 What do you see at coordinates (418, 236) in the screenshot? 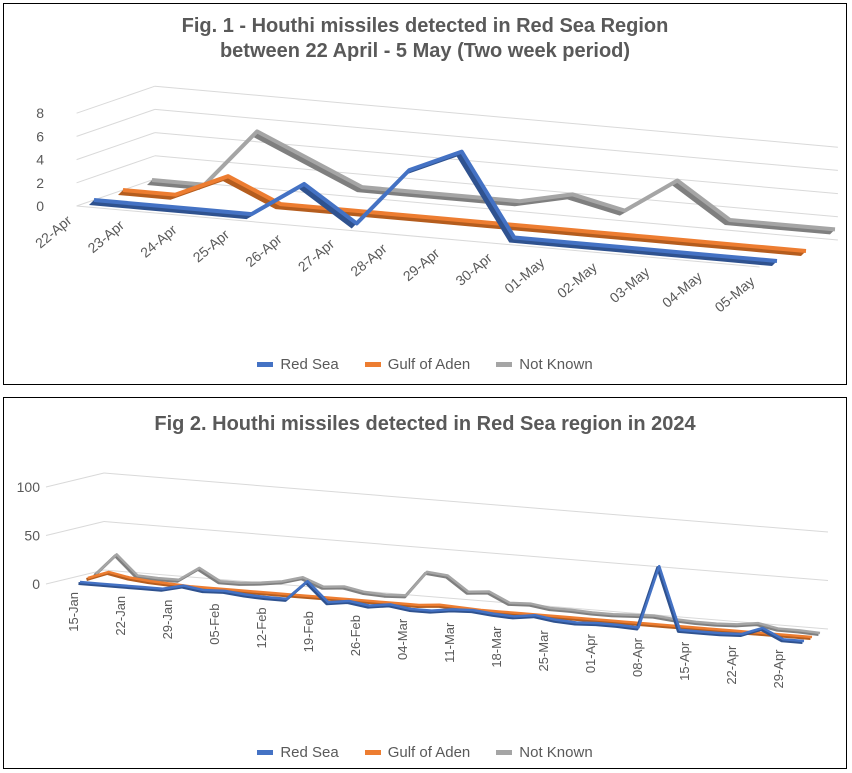
I see `fig1-floor-edge` at bounding box center [418, 236].